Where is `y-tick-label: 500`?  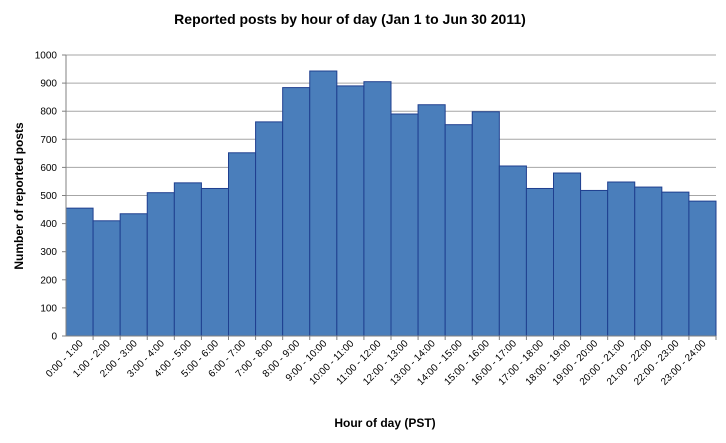 y-tick-label: 500 is located at coordinates (48, 196).